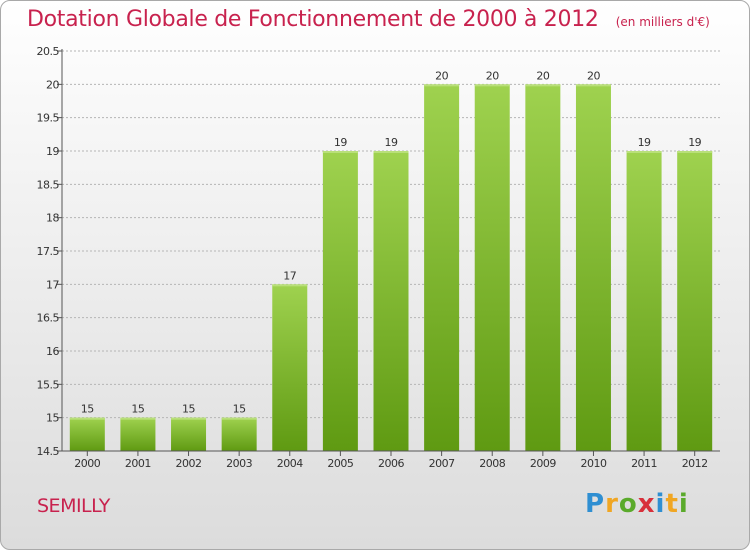  Describe the element at coordinates (593, 267) in the screenshot. I see `bar-2010` at that location.